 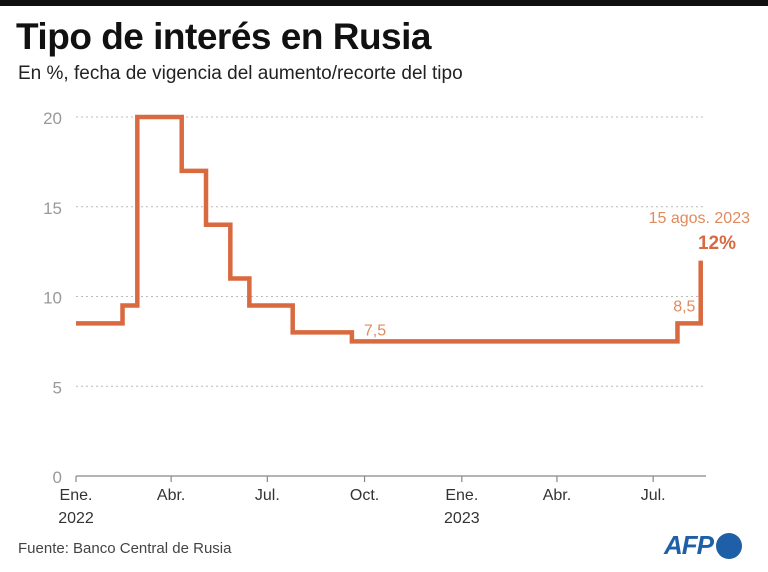 I want to click on annotation-7-5: 7,5, so click(x=375, y=330).